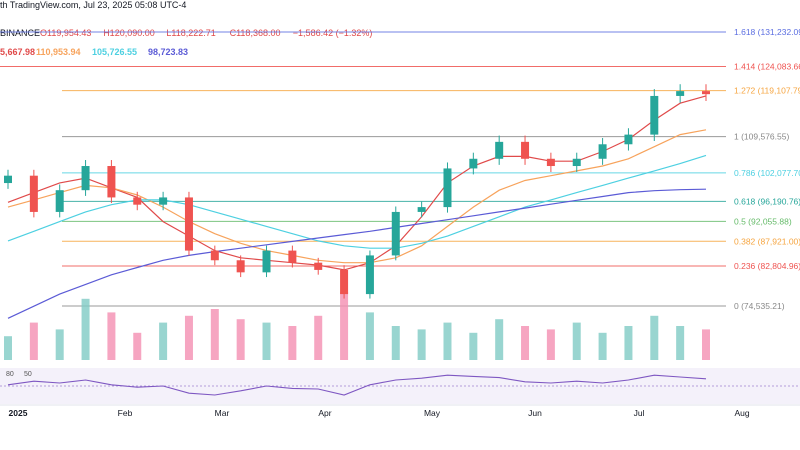 This screenshot has height=450, width=800. I want to click on ohlc-value: O119,954.43, so click(65, 33).